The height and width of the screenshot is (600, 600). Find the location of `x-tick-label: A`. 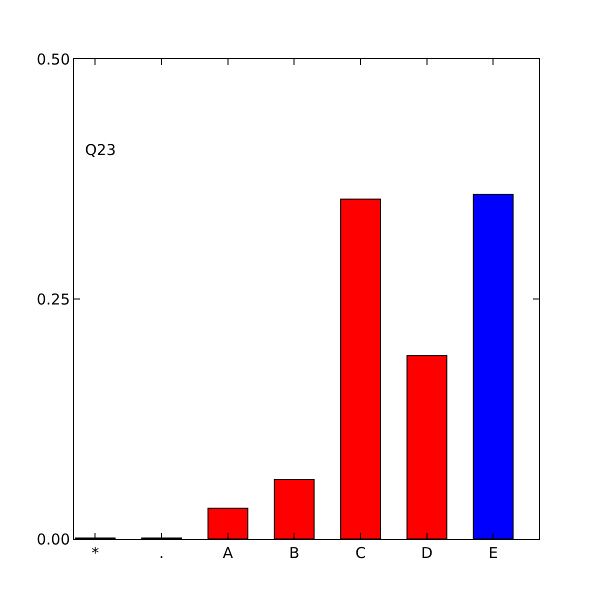

x-tick-label: A is located at coordinates (228, 553).